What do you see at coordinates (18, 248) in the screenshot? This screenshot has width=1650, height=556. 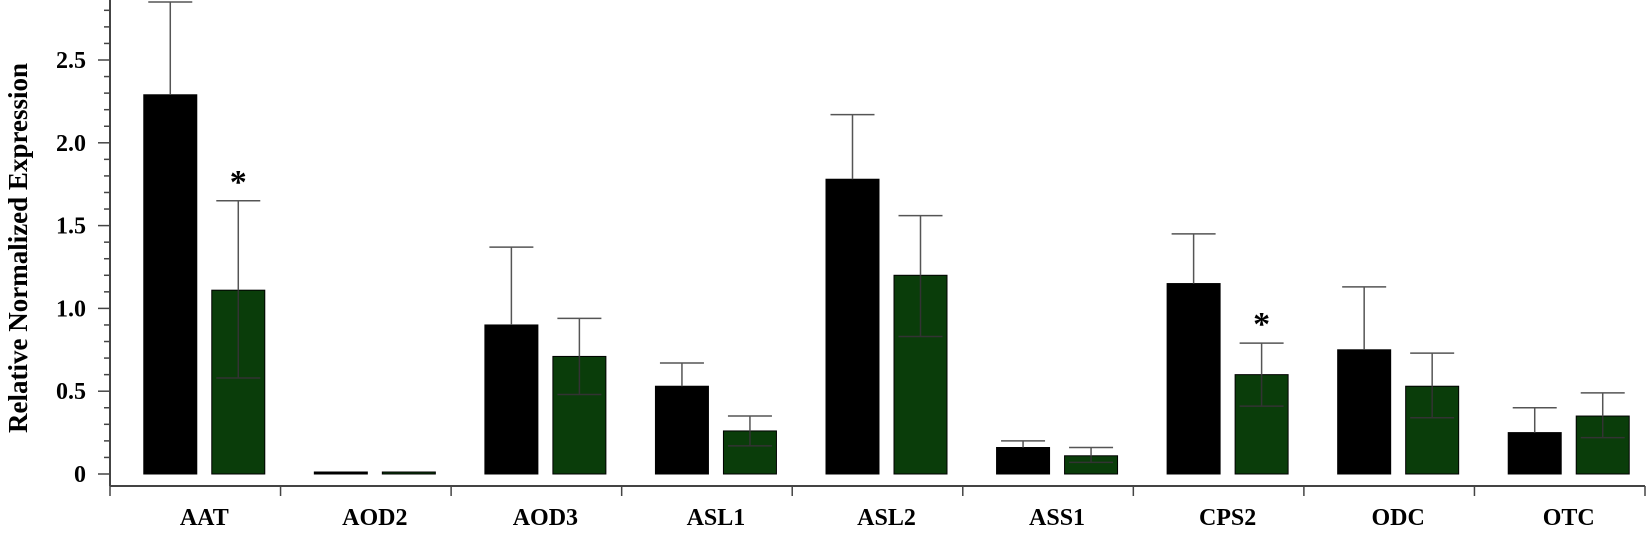 I see `y-axis-label: Relative Normalized Expression` at bounding box center [18, 248].